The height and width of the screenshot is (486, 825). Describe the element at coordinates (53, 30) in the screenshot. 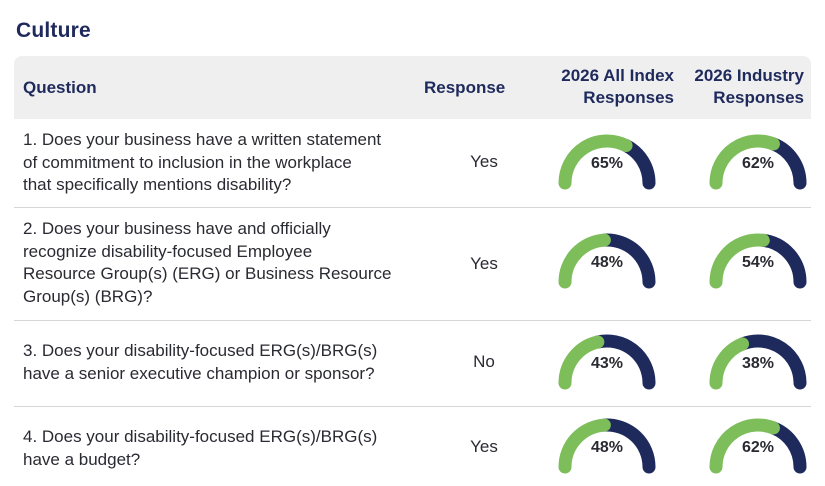

I see `section-title: Culture` at that location.